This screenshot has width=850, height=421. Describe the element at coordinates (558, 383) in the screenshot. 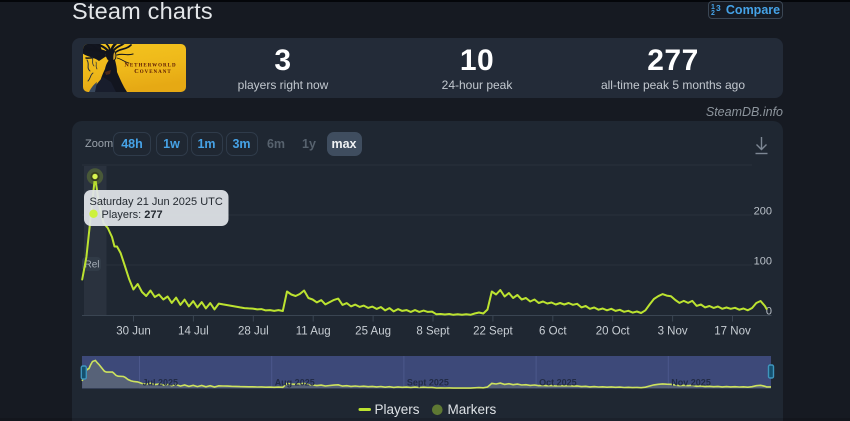

I see `svg-text: Oct 2025` at that location.